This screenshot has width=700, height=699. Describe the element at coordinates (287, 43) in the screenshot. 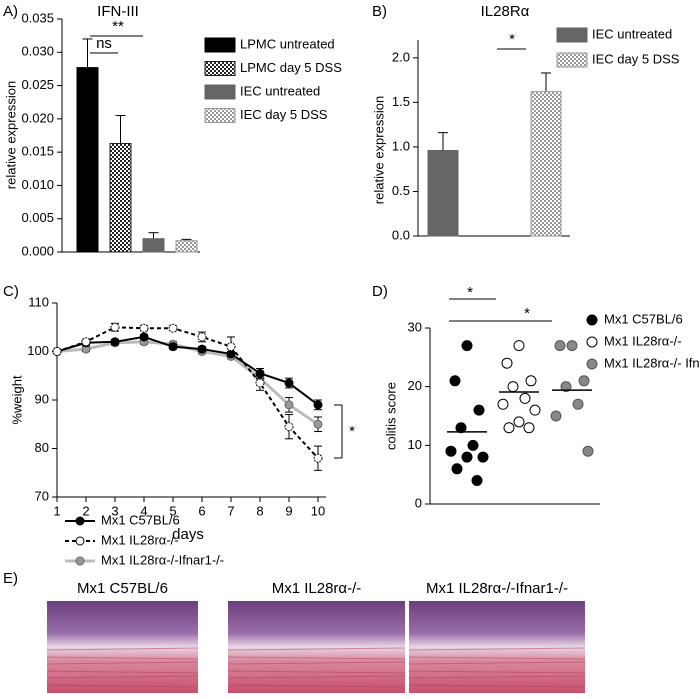

I see `legend-label: LPMC untreated` at that location.